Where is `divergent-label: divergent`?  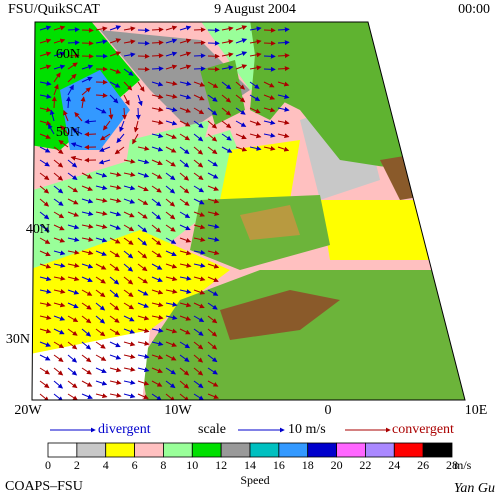 divergent-label: divergent is located at coordinates (124, 429).